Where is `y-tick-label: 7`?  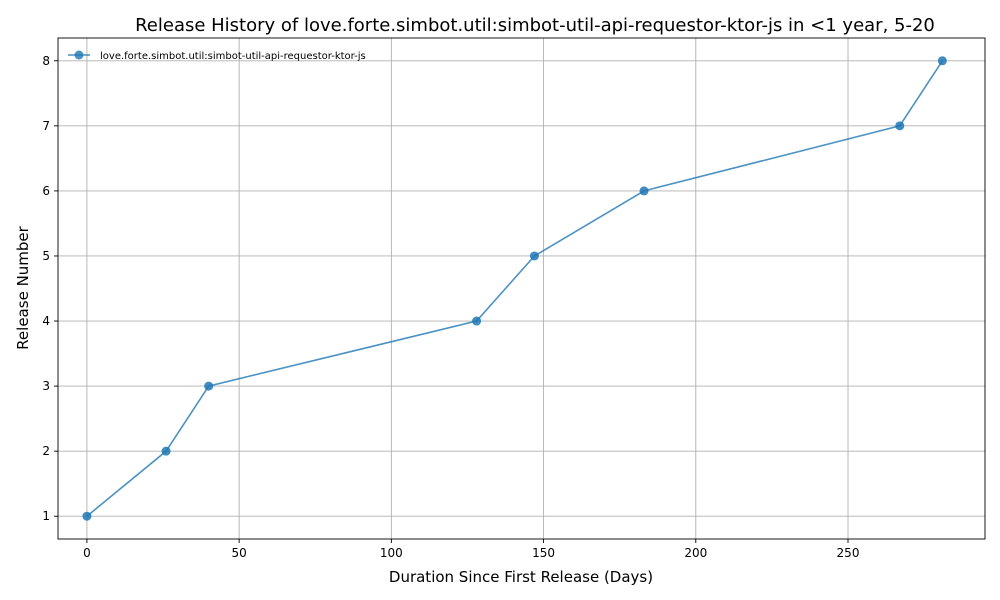 y-tick-label: 7 is located at coordinates (46, 126).